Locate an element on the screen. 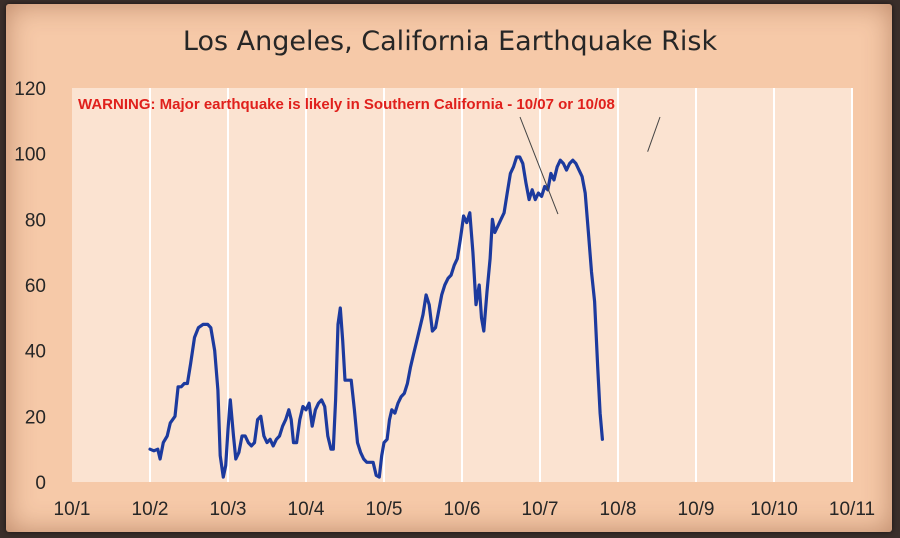 This screenshot has width=900, height=538. y-tick-label: 0 is located at coordinates (40, 483).